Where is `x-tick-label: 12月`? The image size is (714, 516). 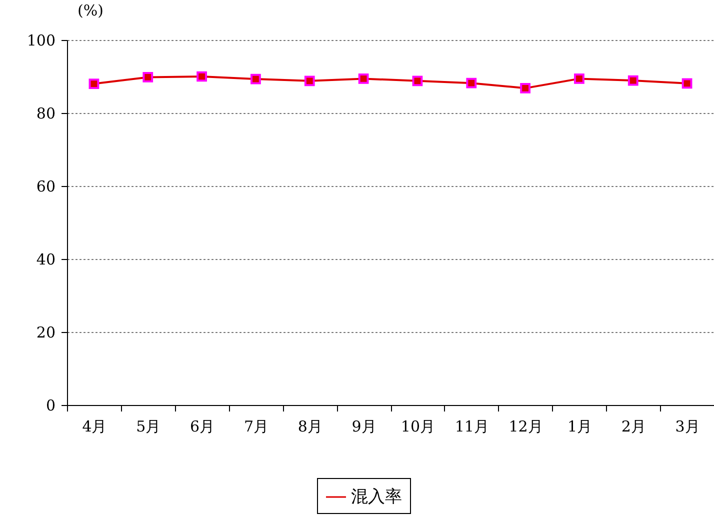
x-tick-label: 12月 is located at coordinates (525, 427).